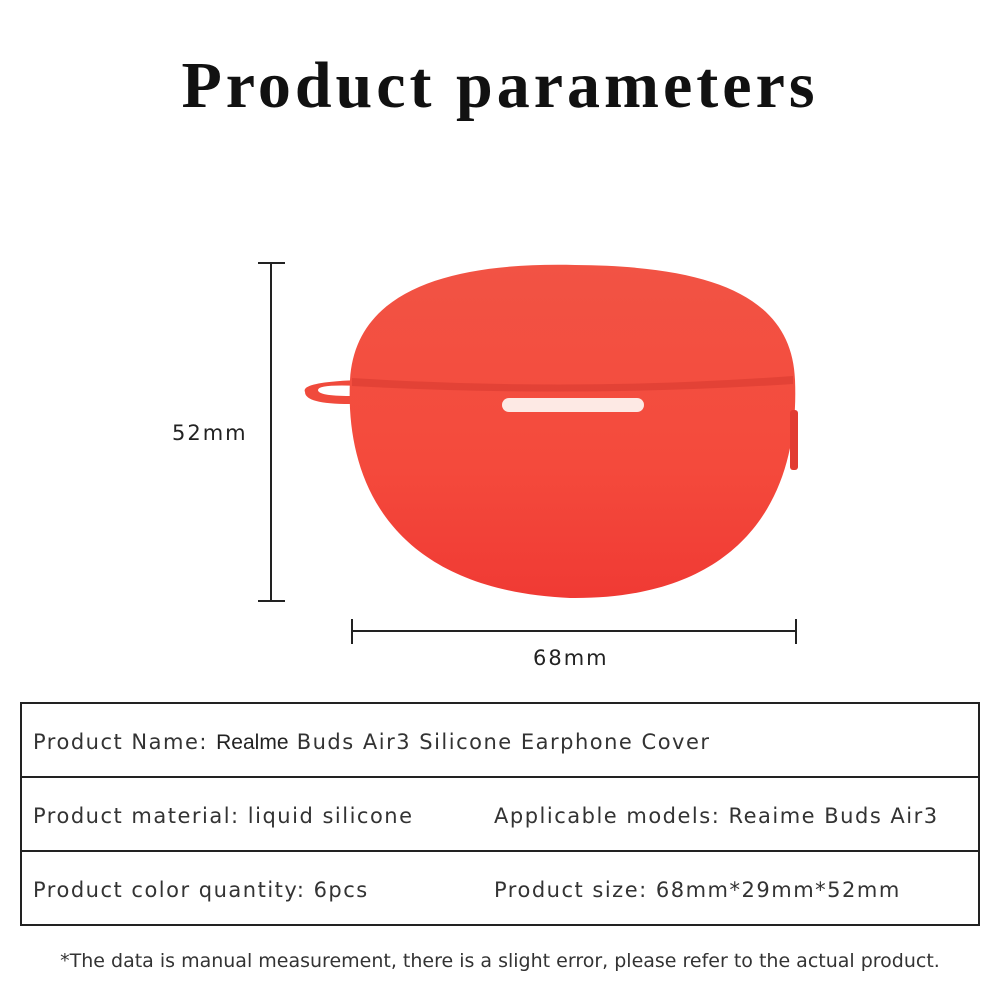 The image size is (1000, 1000). Describe the element at coordinates (120, 742) in the screenshot. I see `product-name-label: Product Name:` at that location.